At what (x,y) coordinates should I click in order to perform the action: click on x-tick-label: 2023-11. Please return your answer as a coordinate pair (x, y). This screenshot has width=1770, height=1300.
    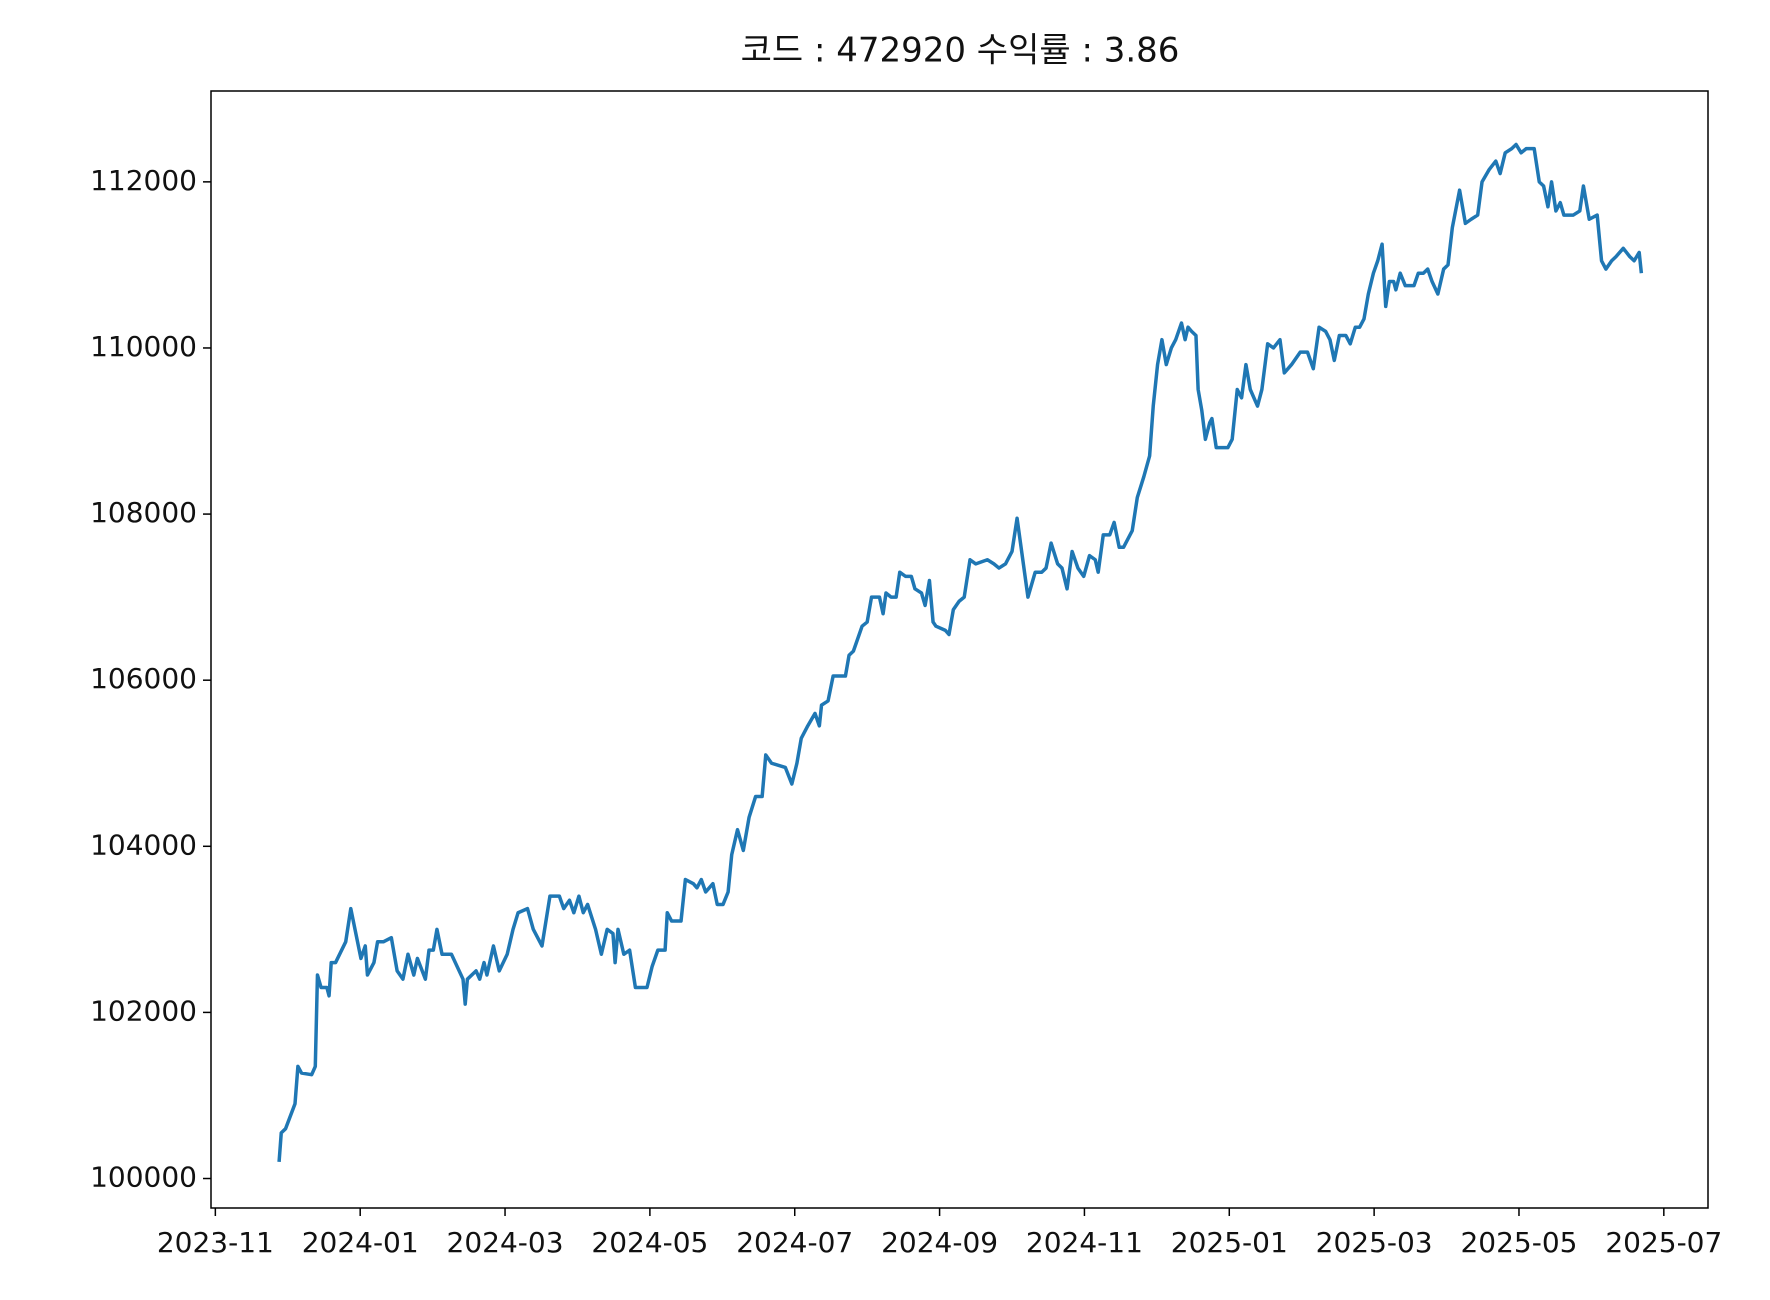
    Looking at the image, I should click on (215, 1242).